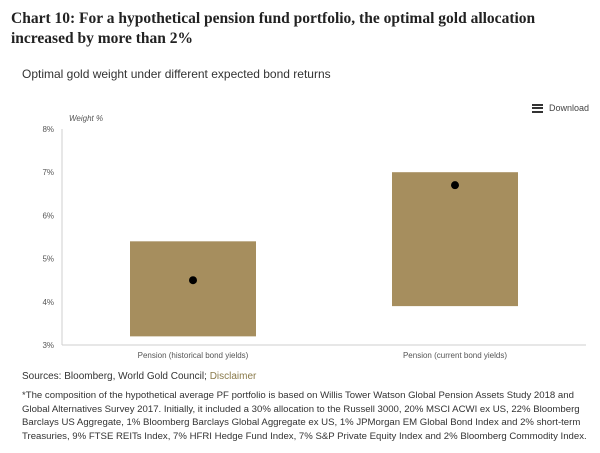 The width and height of the screenshot is (600, 453). What do you see at coordinates (86, 118) in the screenshot?
I see `y-axis-label: Weight %` at bounding box center [86, 118].